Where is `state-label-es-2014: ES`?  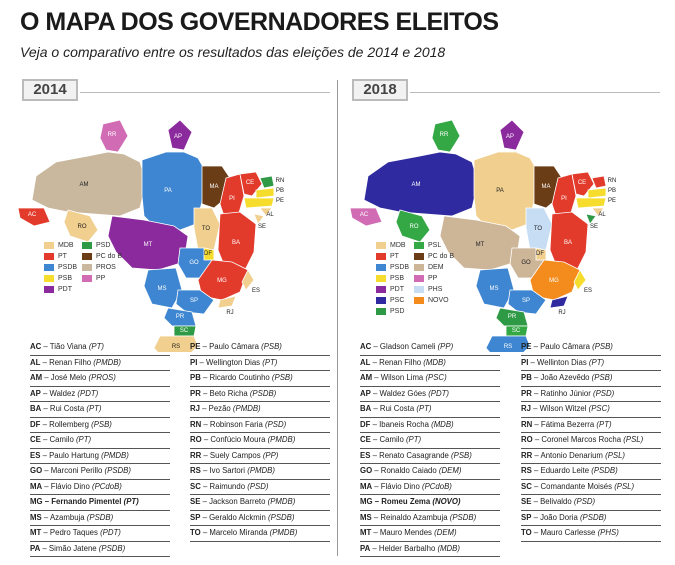
state-label-es-2014: ES is located at coordinates (256, 291).